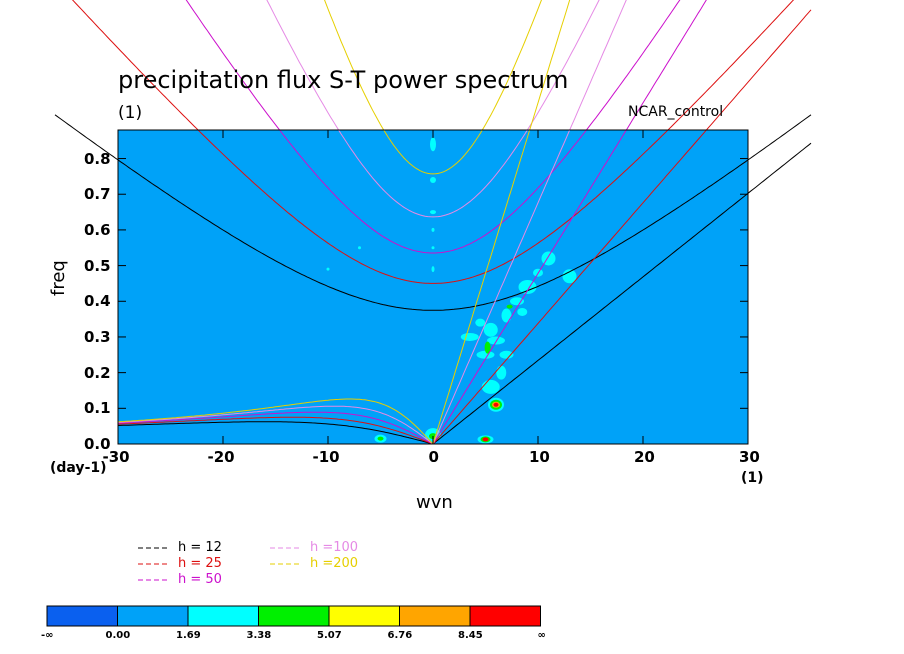 Image resolution: width=904 pixels, height=654 pixels. Describe the element at coordinates (434, 502) in the screenshot. I see `x-axis-label: wvn` at that location.